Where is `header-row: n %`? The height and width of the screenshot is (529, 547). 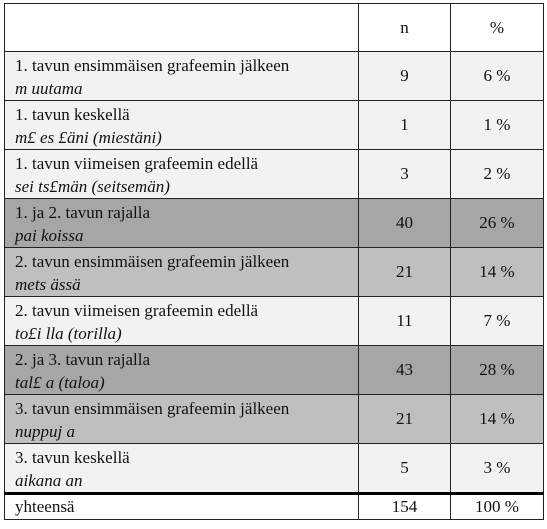
header-row: n % is located at coordinates (274, 27).